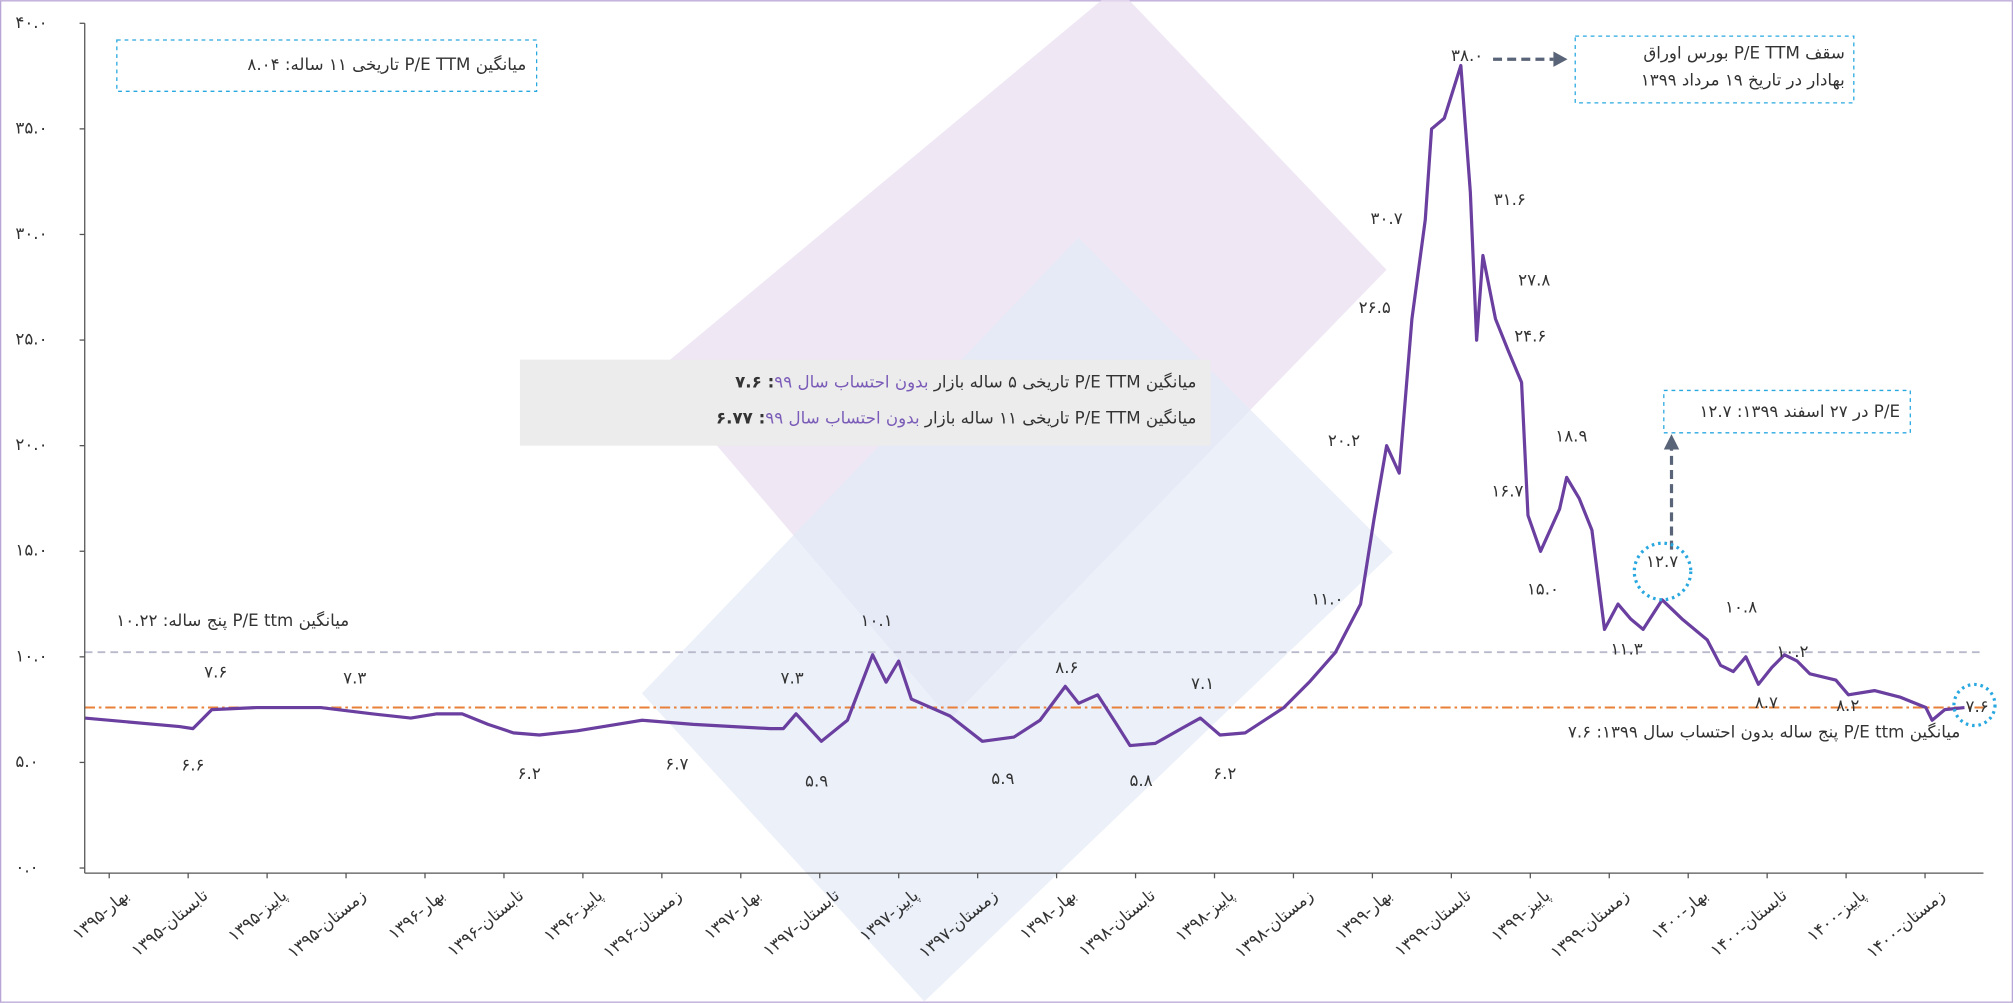 This screenshot has height=1003, width=2013. Describe the element at coordinates (740, 417) in the screenshot. I see `note-value: : ۶.۷۷` at that location.